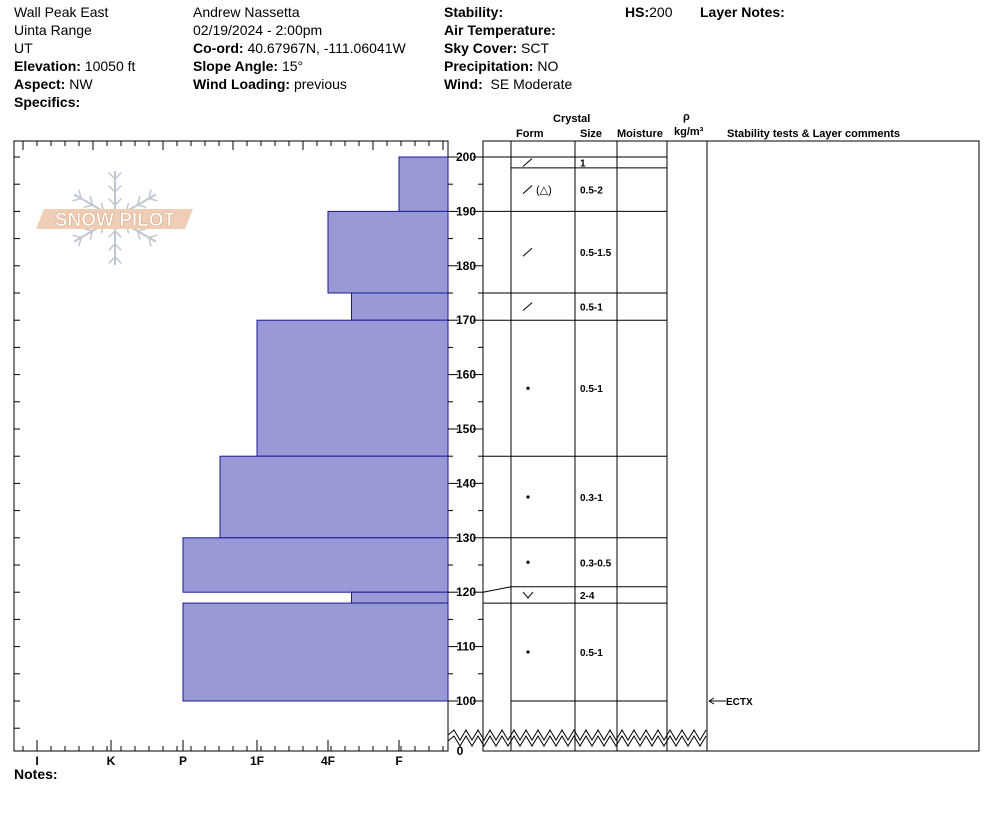 The width and height of the screenshot is (994, 840). Describe the element at coordinates (466, 483) in the screenshot. I see `height-tick-label: 140` at that location.